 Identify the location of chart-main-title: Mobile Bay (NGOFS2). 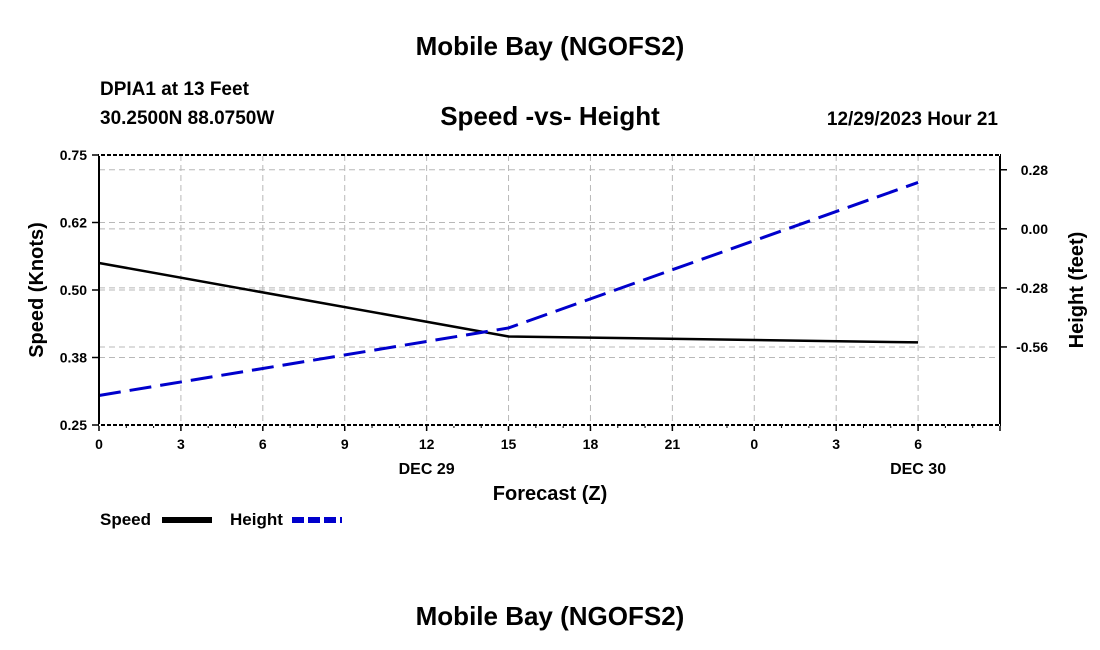
(550, 46).